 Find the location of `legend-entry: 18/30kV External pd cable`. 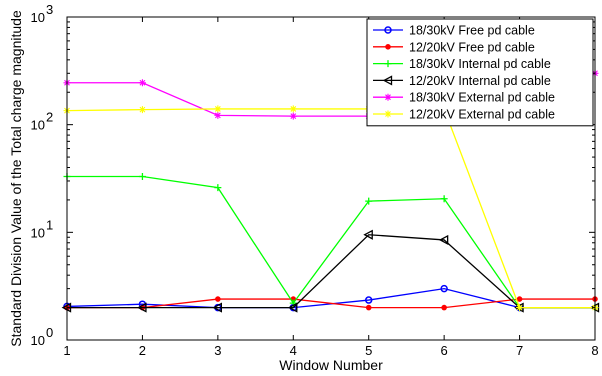

legend-entry: 18/30kV External pd cable is located at coordinates (464, 98).